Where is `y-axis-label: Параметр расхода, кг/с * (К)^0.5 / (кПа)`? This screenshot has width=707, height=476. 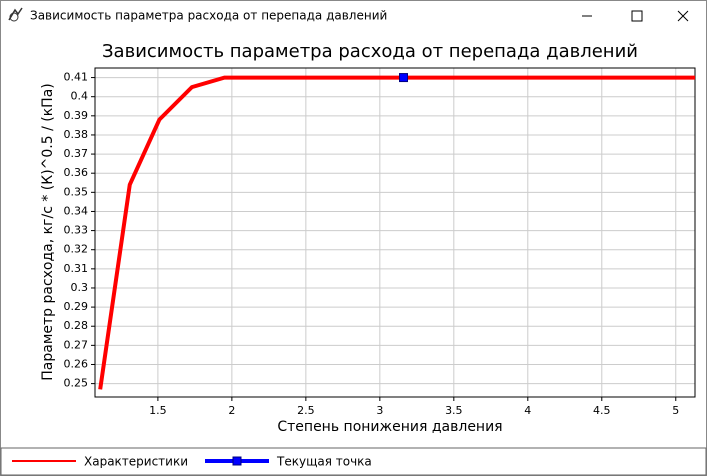
y-axis-label: Параметр расхода, кг/с * (К)^0.5 / (кПа) is located at coordinates (48, 232).